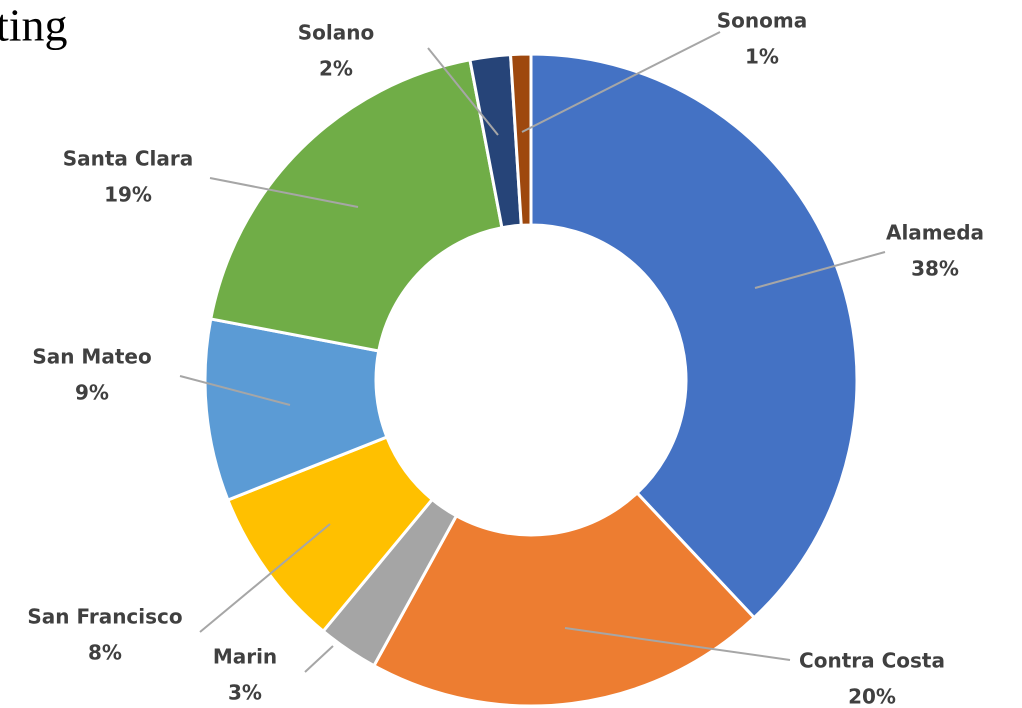  Describe the element at coordinates (935, 269) in the screenshot. I see `value-label: 38%` at that location.